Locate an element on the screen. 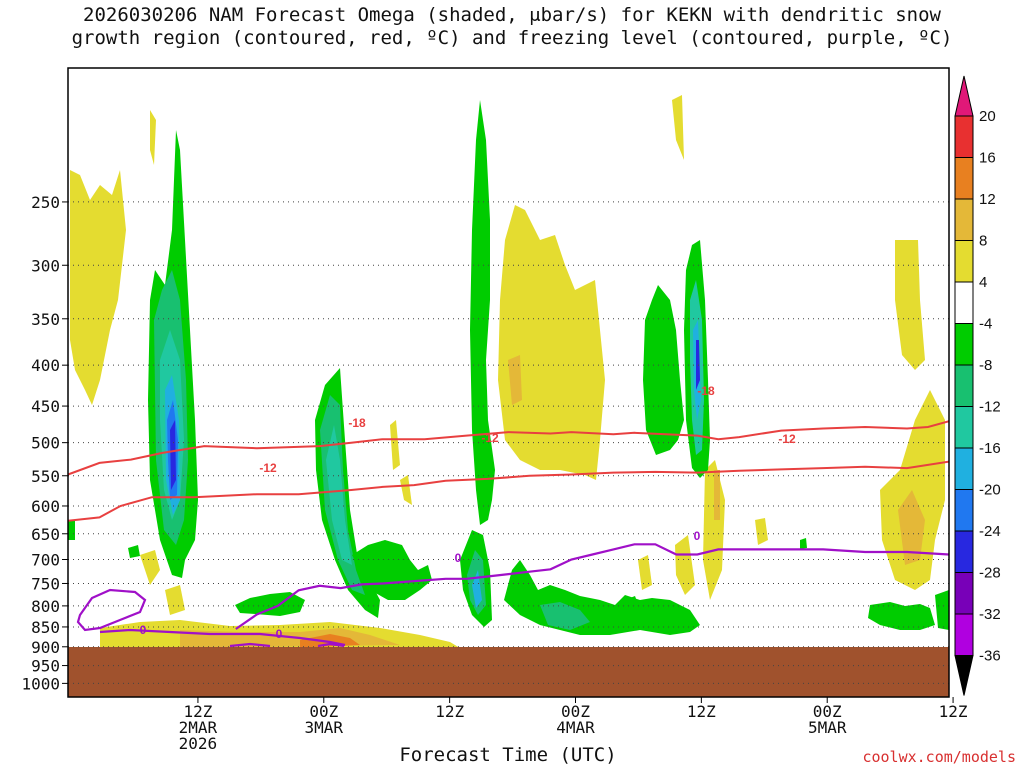 Image resolution: width=1024 pixels, height=768 pixels. x-tick-label: 2MAR is located at coordinates (198, 727).